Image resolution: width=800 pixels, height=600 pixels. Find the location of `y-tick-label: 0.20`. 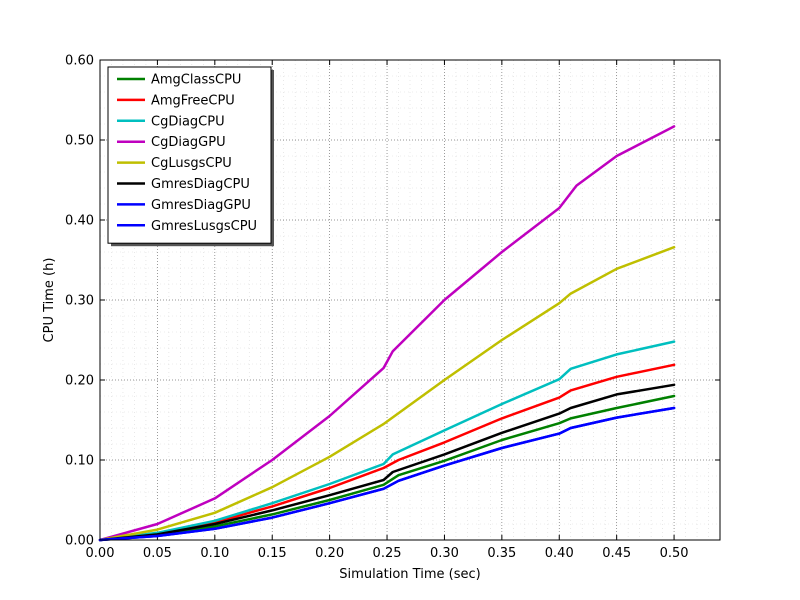

y-tick-label: 0.20 is located at coordinates (79, 381).